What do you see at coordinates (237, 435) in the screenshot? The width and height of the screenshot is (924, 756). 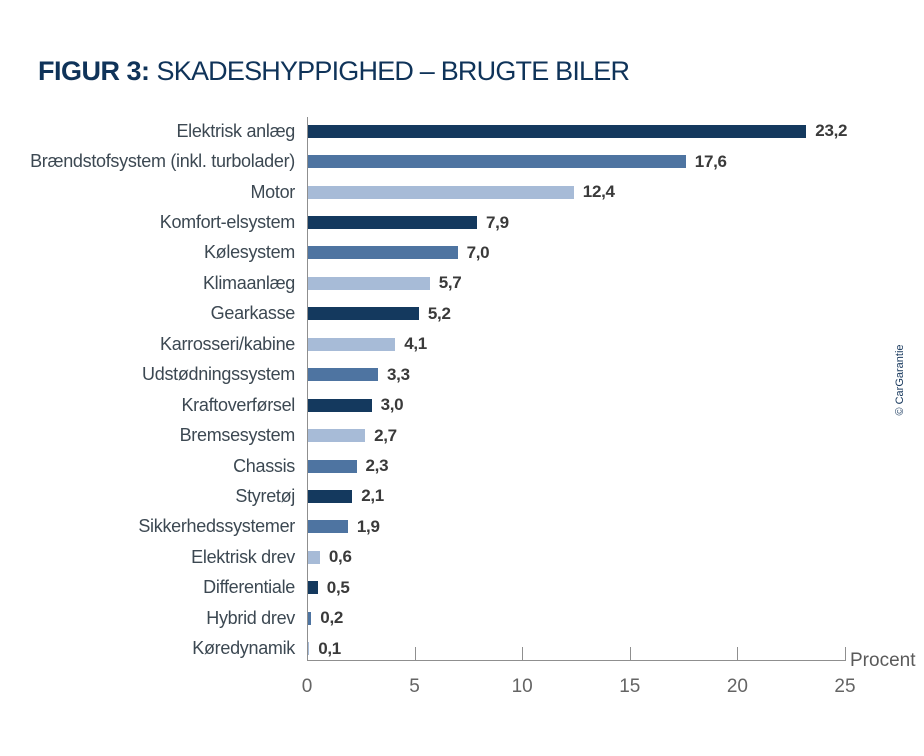 I see `category-label: Bremsesystem` at bounding box center [237, 435].